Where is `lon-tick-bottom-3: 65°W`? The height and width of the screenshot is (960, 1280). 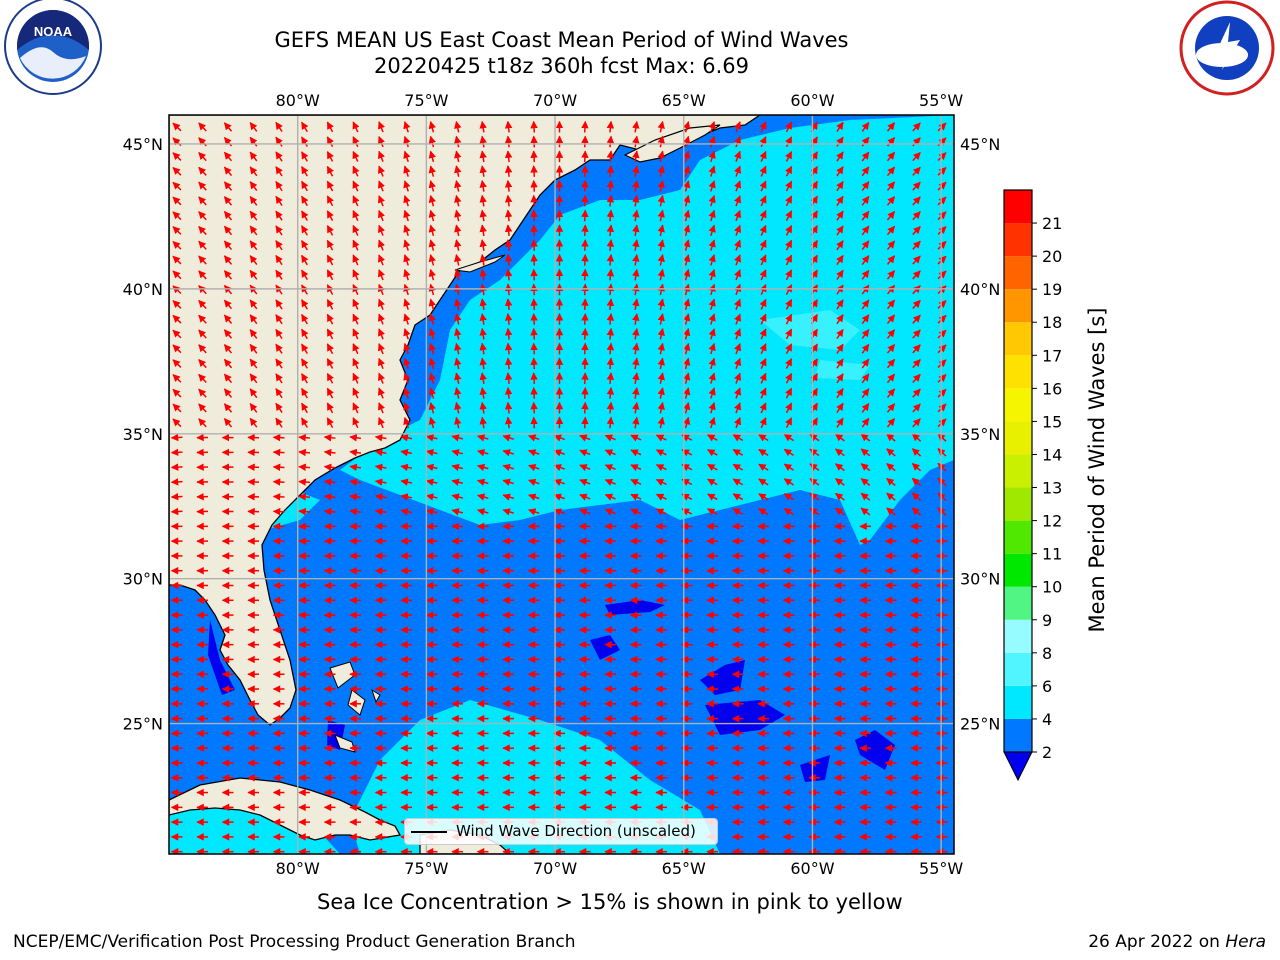 lon-tick-bottom-3: 65°W is located at coordinates (684, 868).